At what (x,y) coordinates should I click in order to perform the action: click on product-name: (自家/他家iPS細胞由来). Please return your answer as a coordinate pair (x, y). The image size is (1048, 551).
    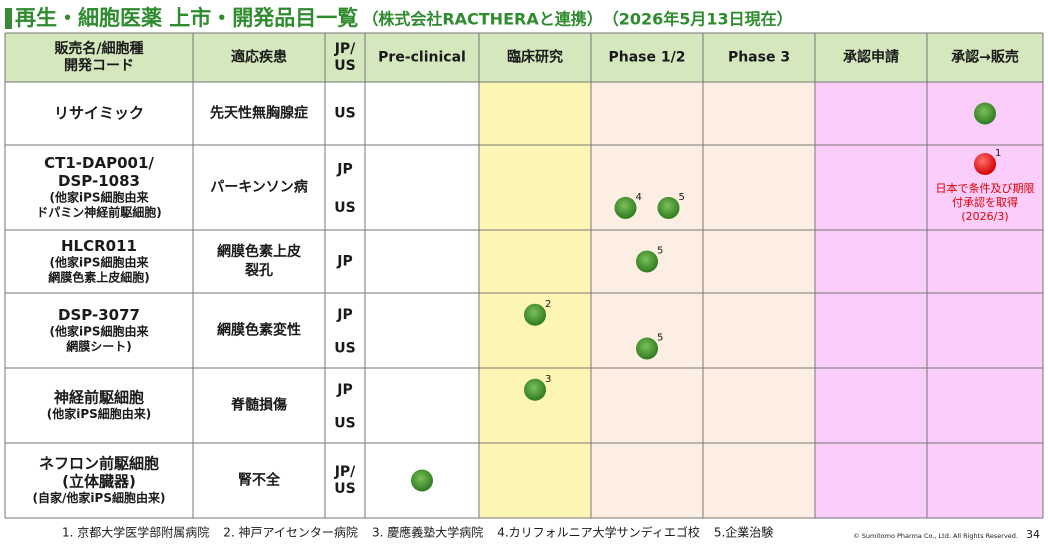
    Looking at the image, I should click on (99, 497).